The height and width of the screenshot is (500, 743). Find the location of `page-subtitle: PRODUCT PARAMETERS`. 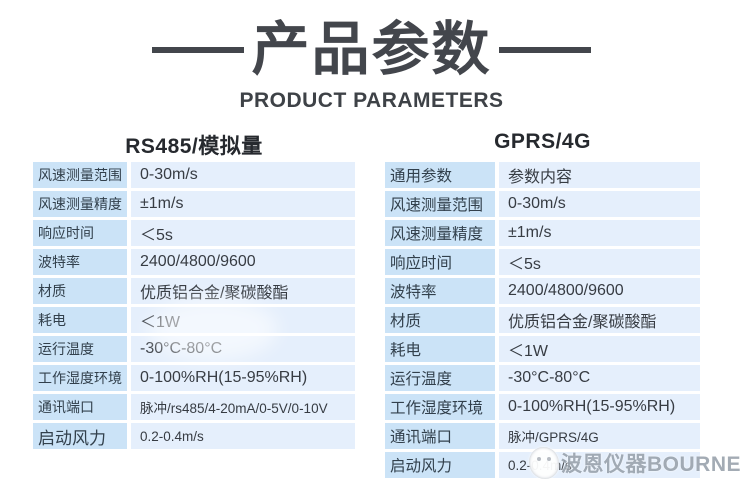

page-subtitle: PRODUCT PARAMETERS is located at coordinates (371, 100).